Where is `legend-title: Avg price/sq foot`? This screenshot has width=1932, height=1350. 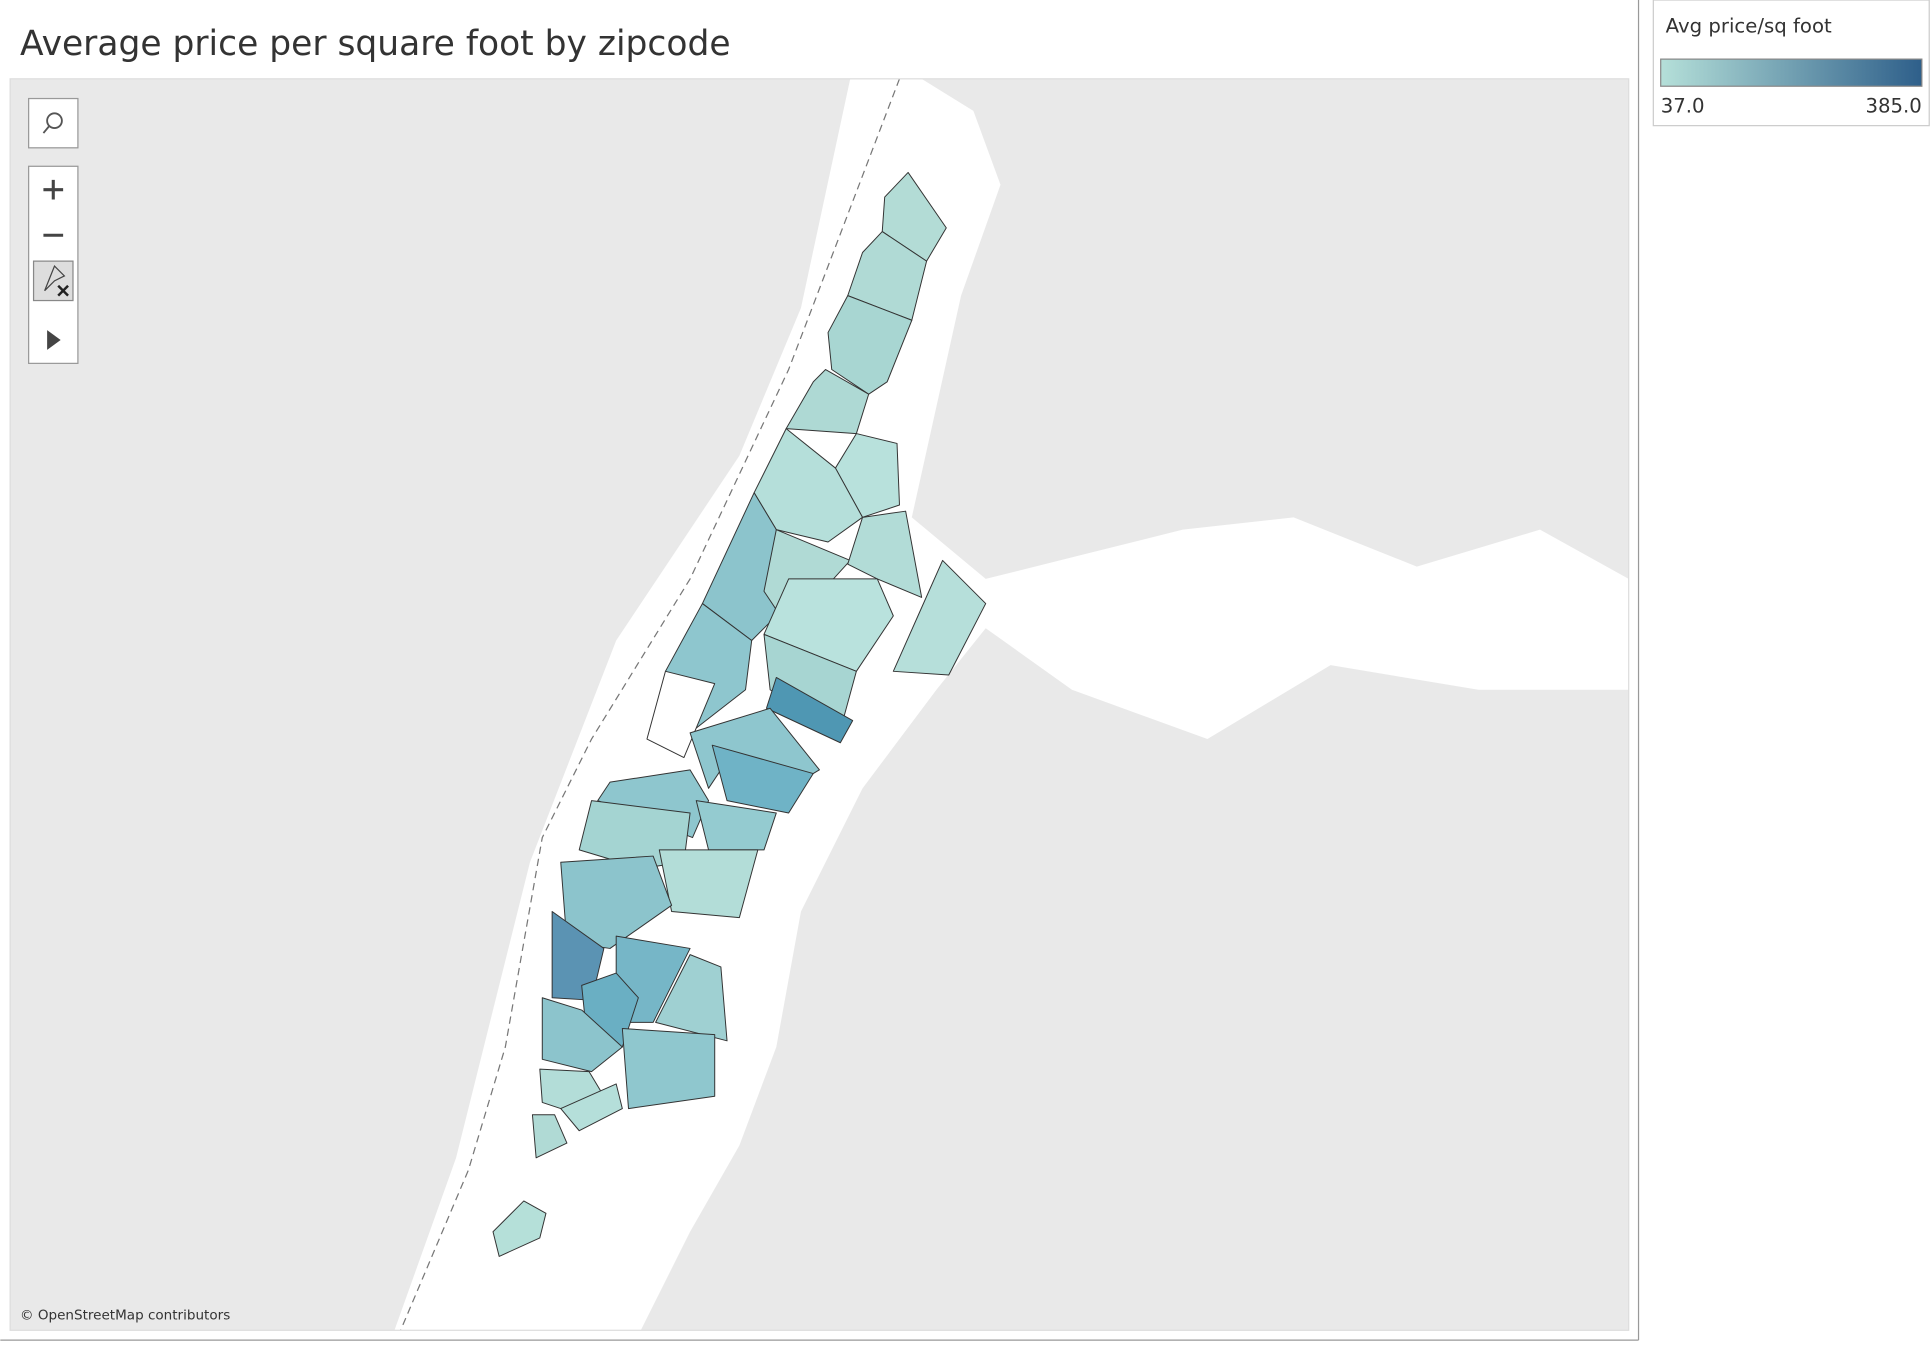 legend-title: Avg price/sq foot is located at coordinates (1749, 26).